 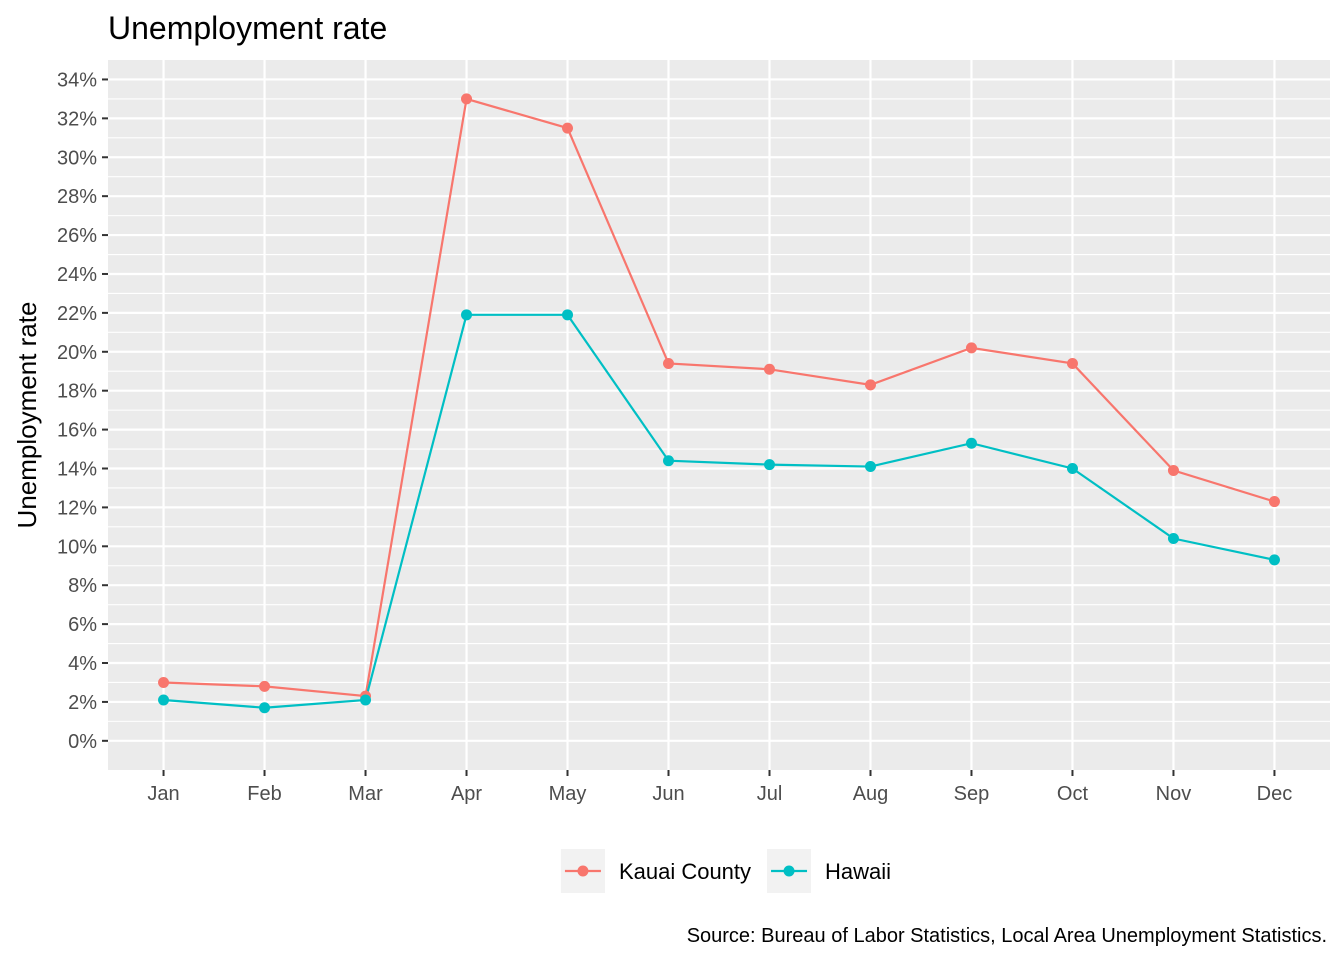 I want to click on x-tick-label: Sep, so click(x=972, y=794).